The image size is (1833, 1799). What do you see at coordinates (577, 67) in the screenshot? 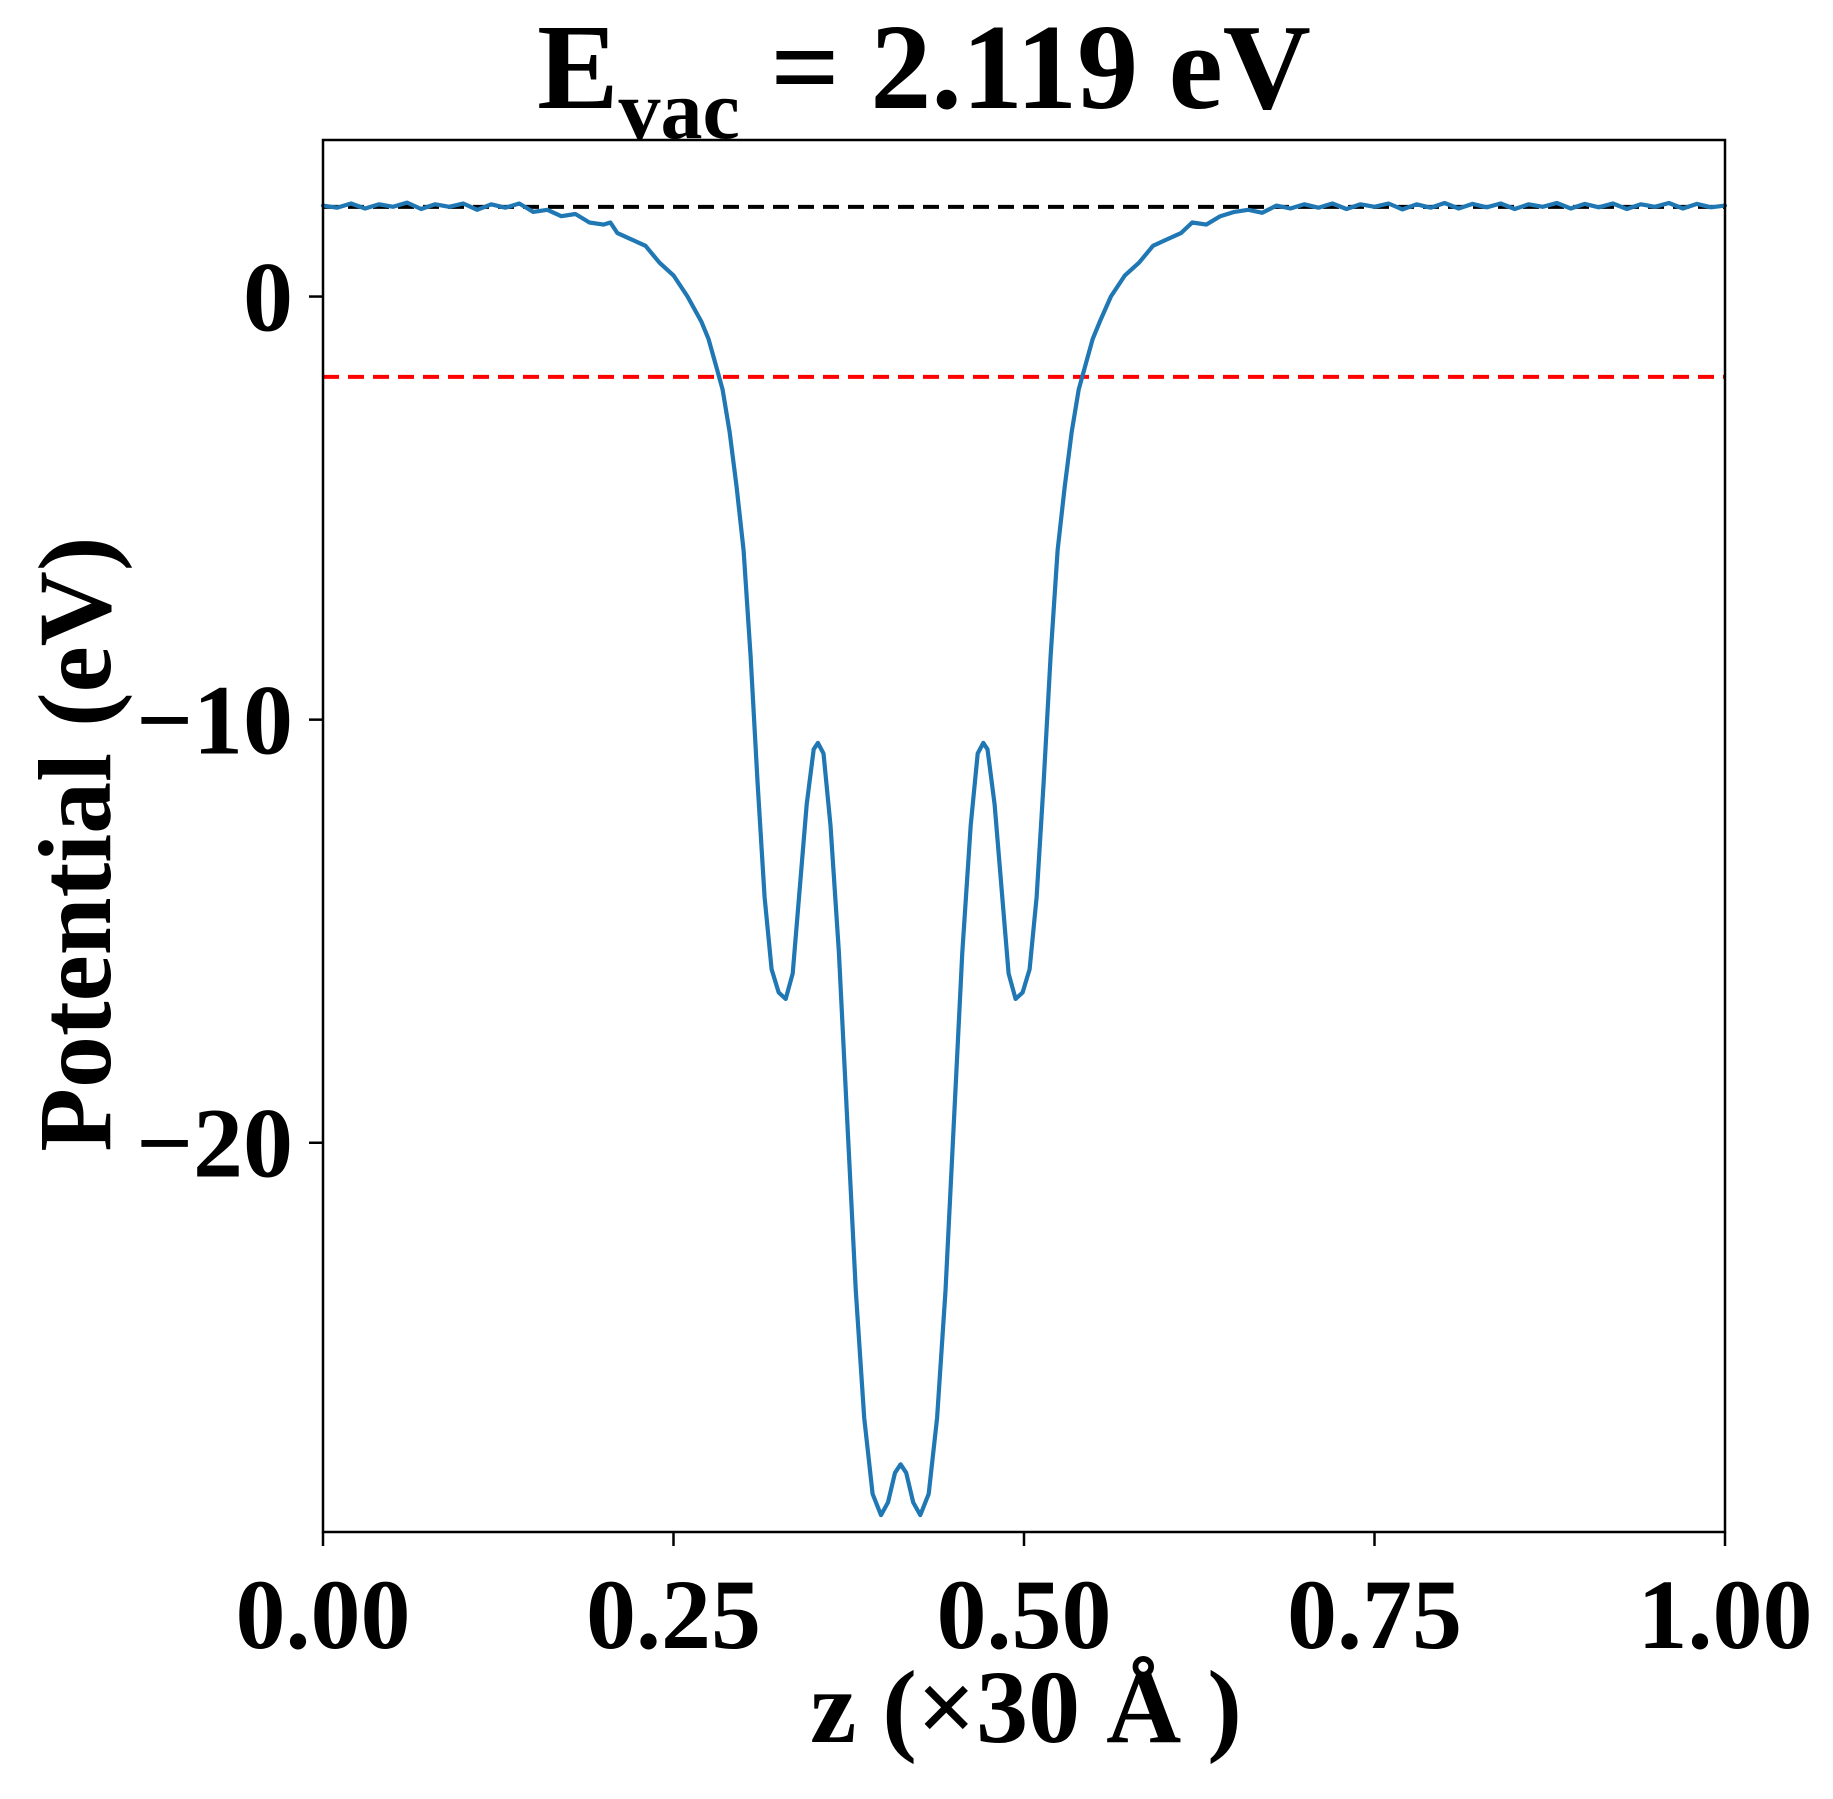
I see `title-prefix: E` at bounding box center [577, 67].